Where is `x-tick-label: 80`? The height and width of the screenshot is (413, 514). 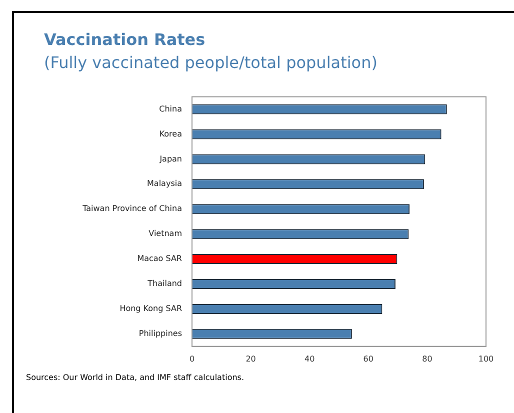
x-tick-label: 80 is located at coordinates (427, 359).